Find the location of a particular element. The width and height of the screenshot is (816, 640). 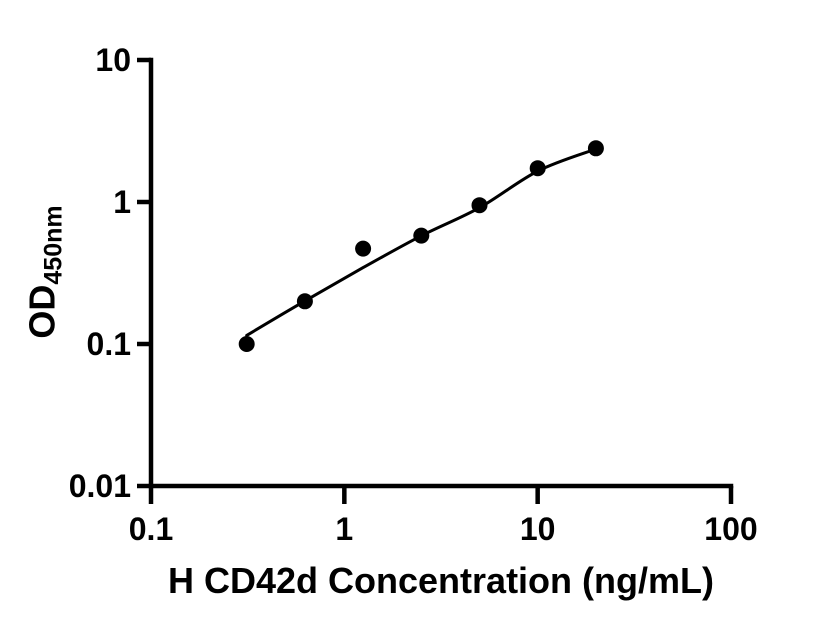

y-axis-title-subscript: 450nm is located at coordinates (53, 245).